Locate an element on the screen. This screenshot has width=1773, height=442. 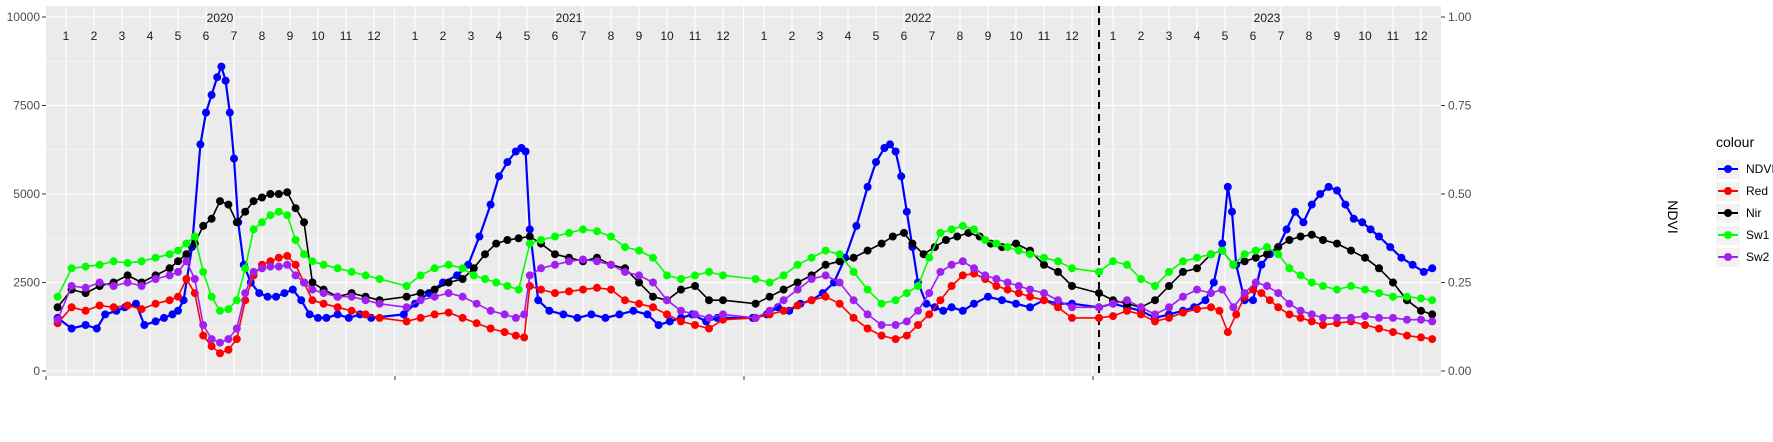
month-label: 1 is located at coordinates (66, 36).